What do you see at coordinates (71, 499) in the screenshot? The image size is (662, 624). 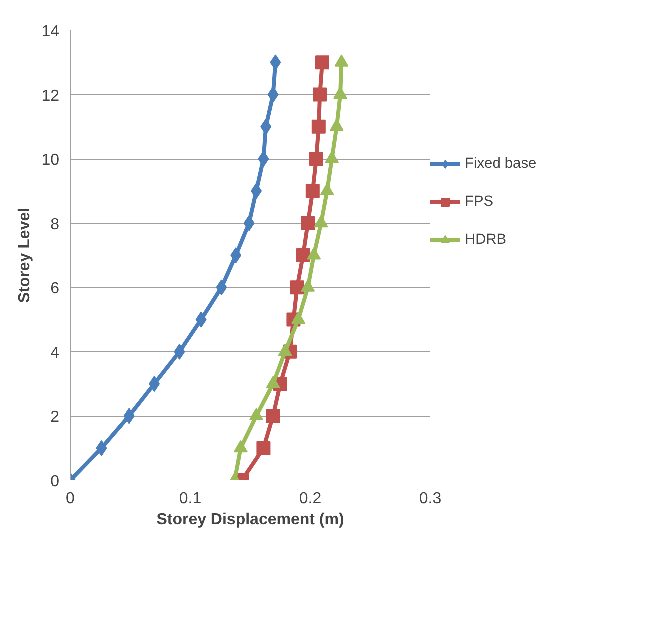 I see `x-tick-label: 0` at bounding box center [71, 499].